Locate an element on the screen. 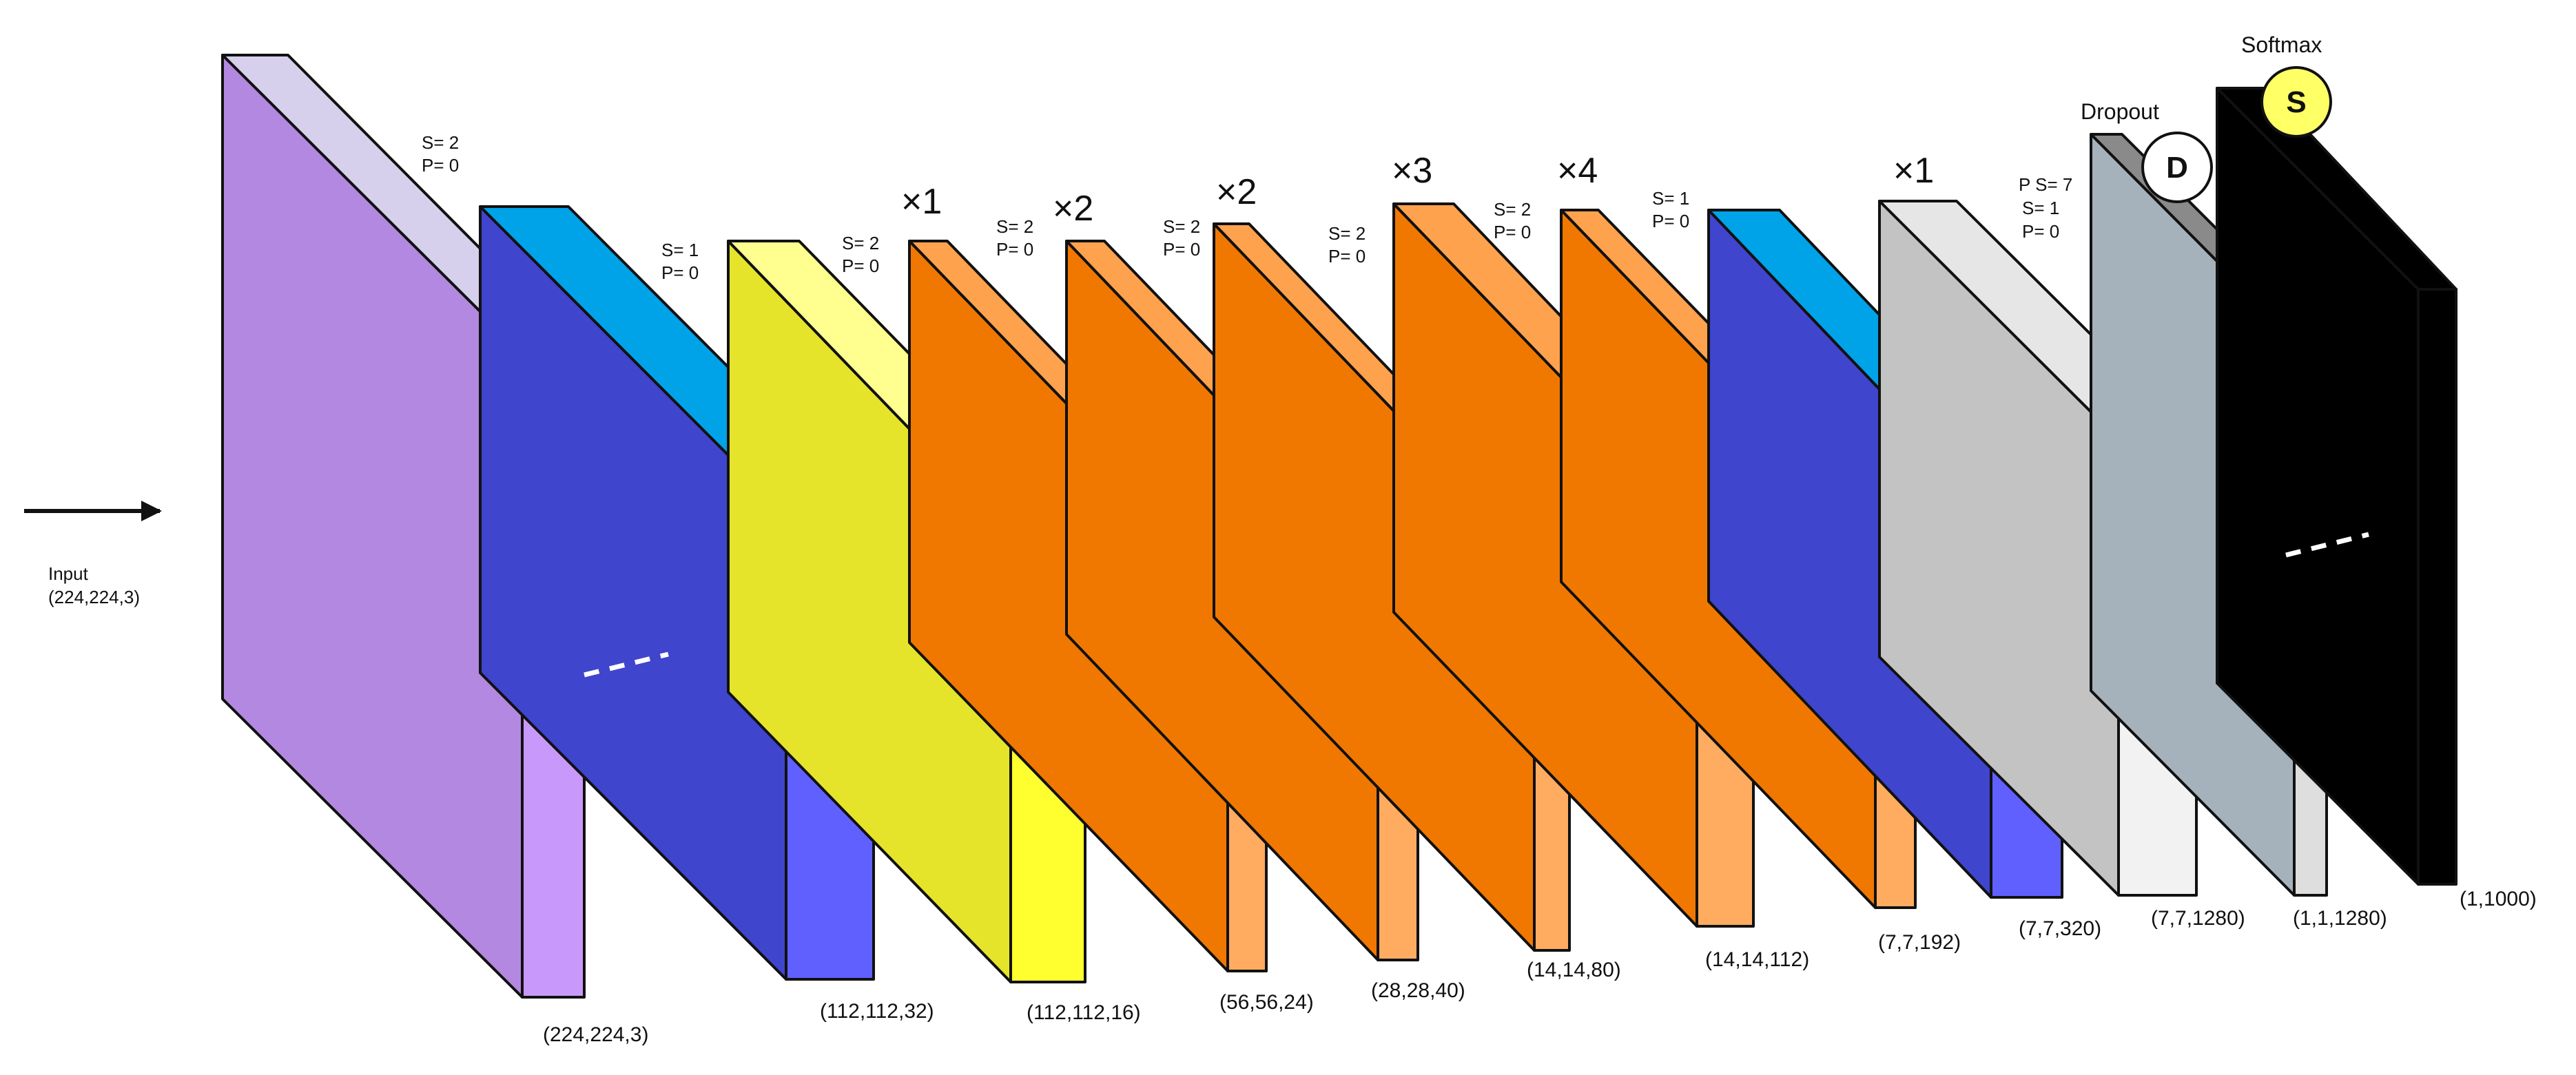 The height and width of the screenshot is (1075, 2576). connector-dash-first is located at coordinates (626, 664).